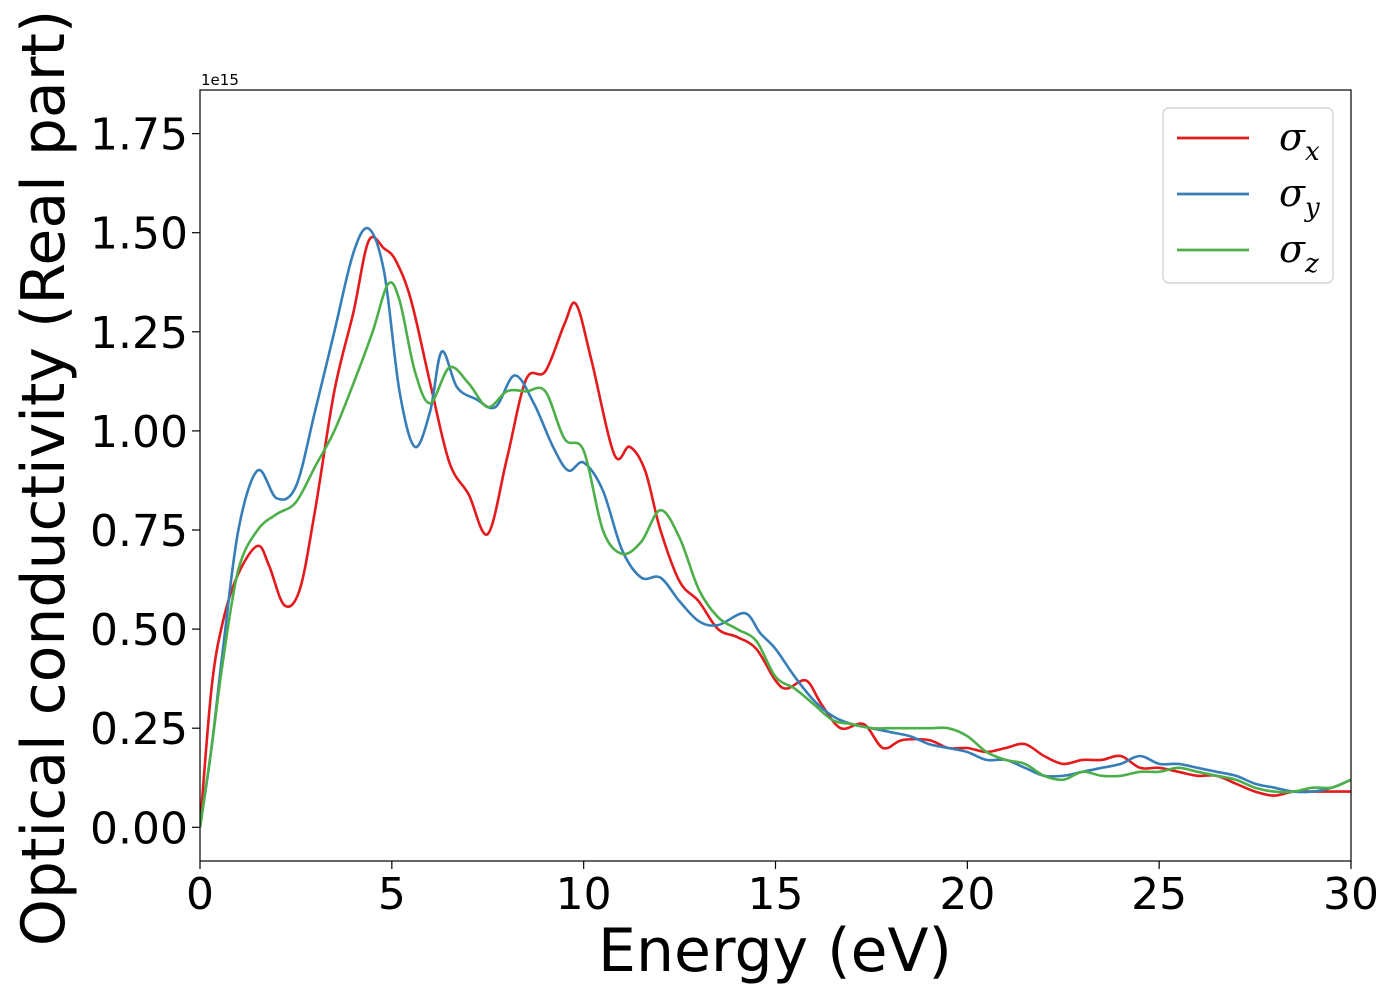 Image resolution: width=1400 pixels, height=1000 pixels. I want to click on y-tick-label: 0.75, so click(139, 531).